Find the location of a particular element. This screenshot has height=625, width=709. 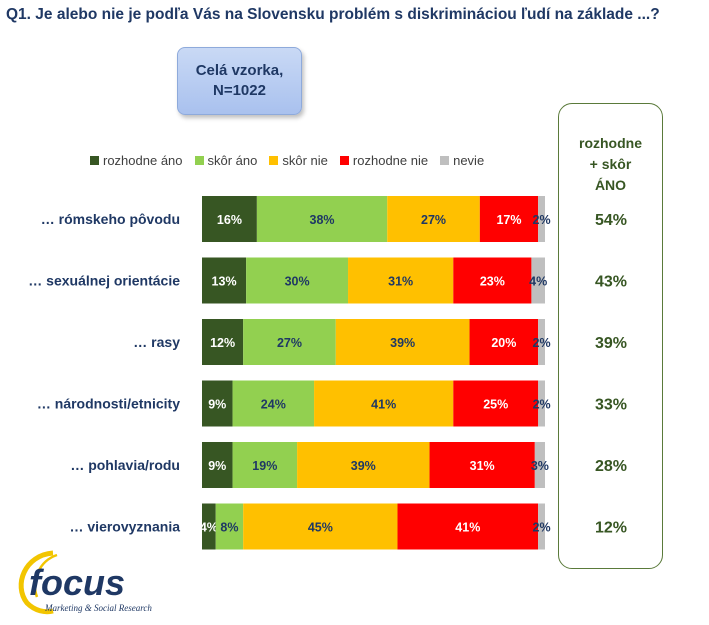

legend-item: rozhodne nie is located at coordinates (384, 160).